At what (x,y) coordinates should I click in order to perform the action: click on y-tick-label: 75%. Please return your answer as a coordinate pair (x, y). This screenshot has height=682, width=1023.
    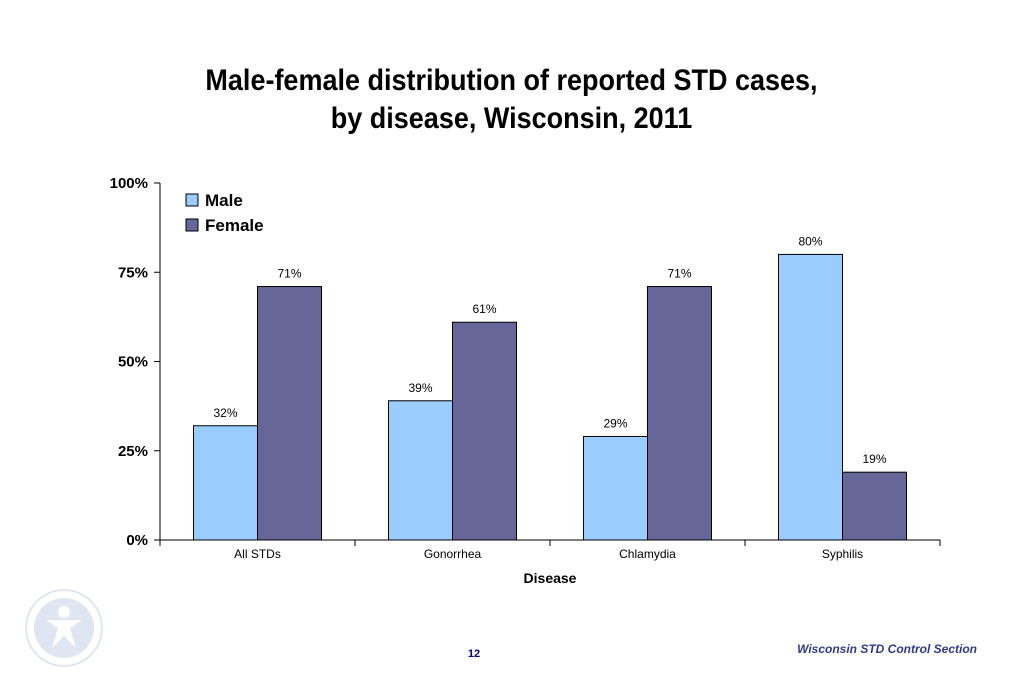
    Looking at the image, I should click on (133, 272).